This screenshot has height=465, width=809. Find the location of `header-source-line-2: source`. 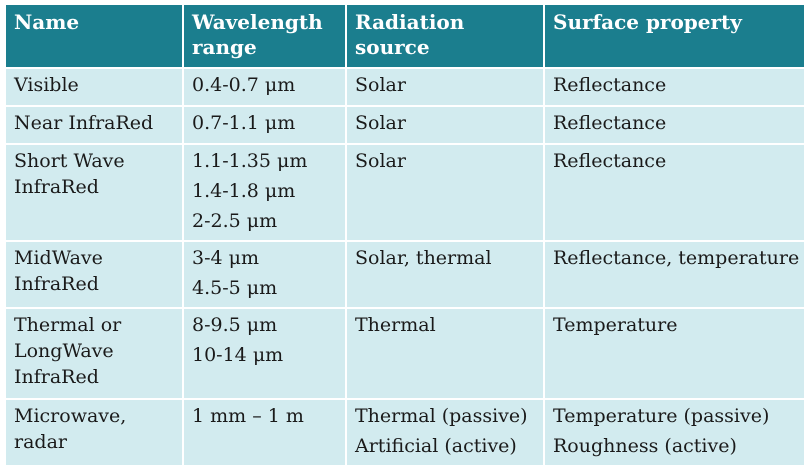

header-source-line-2: source is located at coordinates (392, 47).